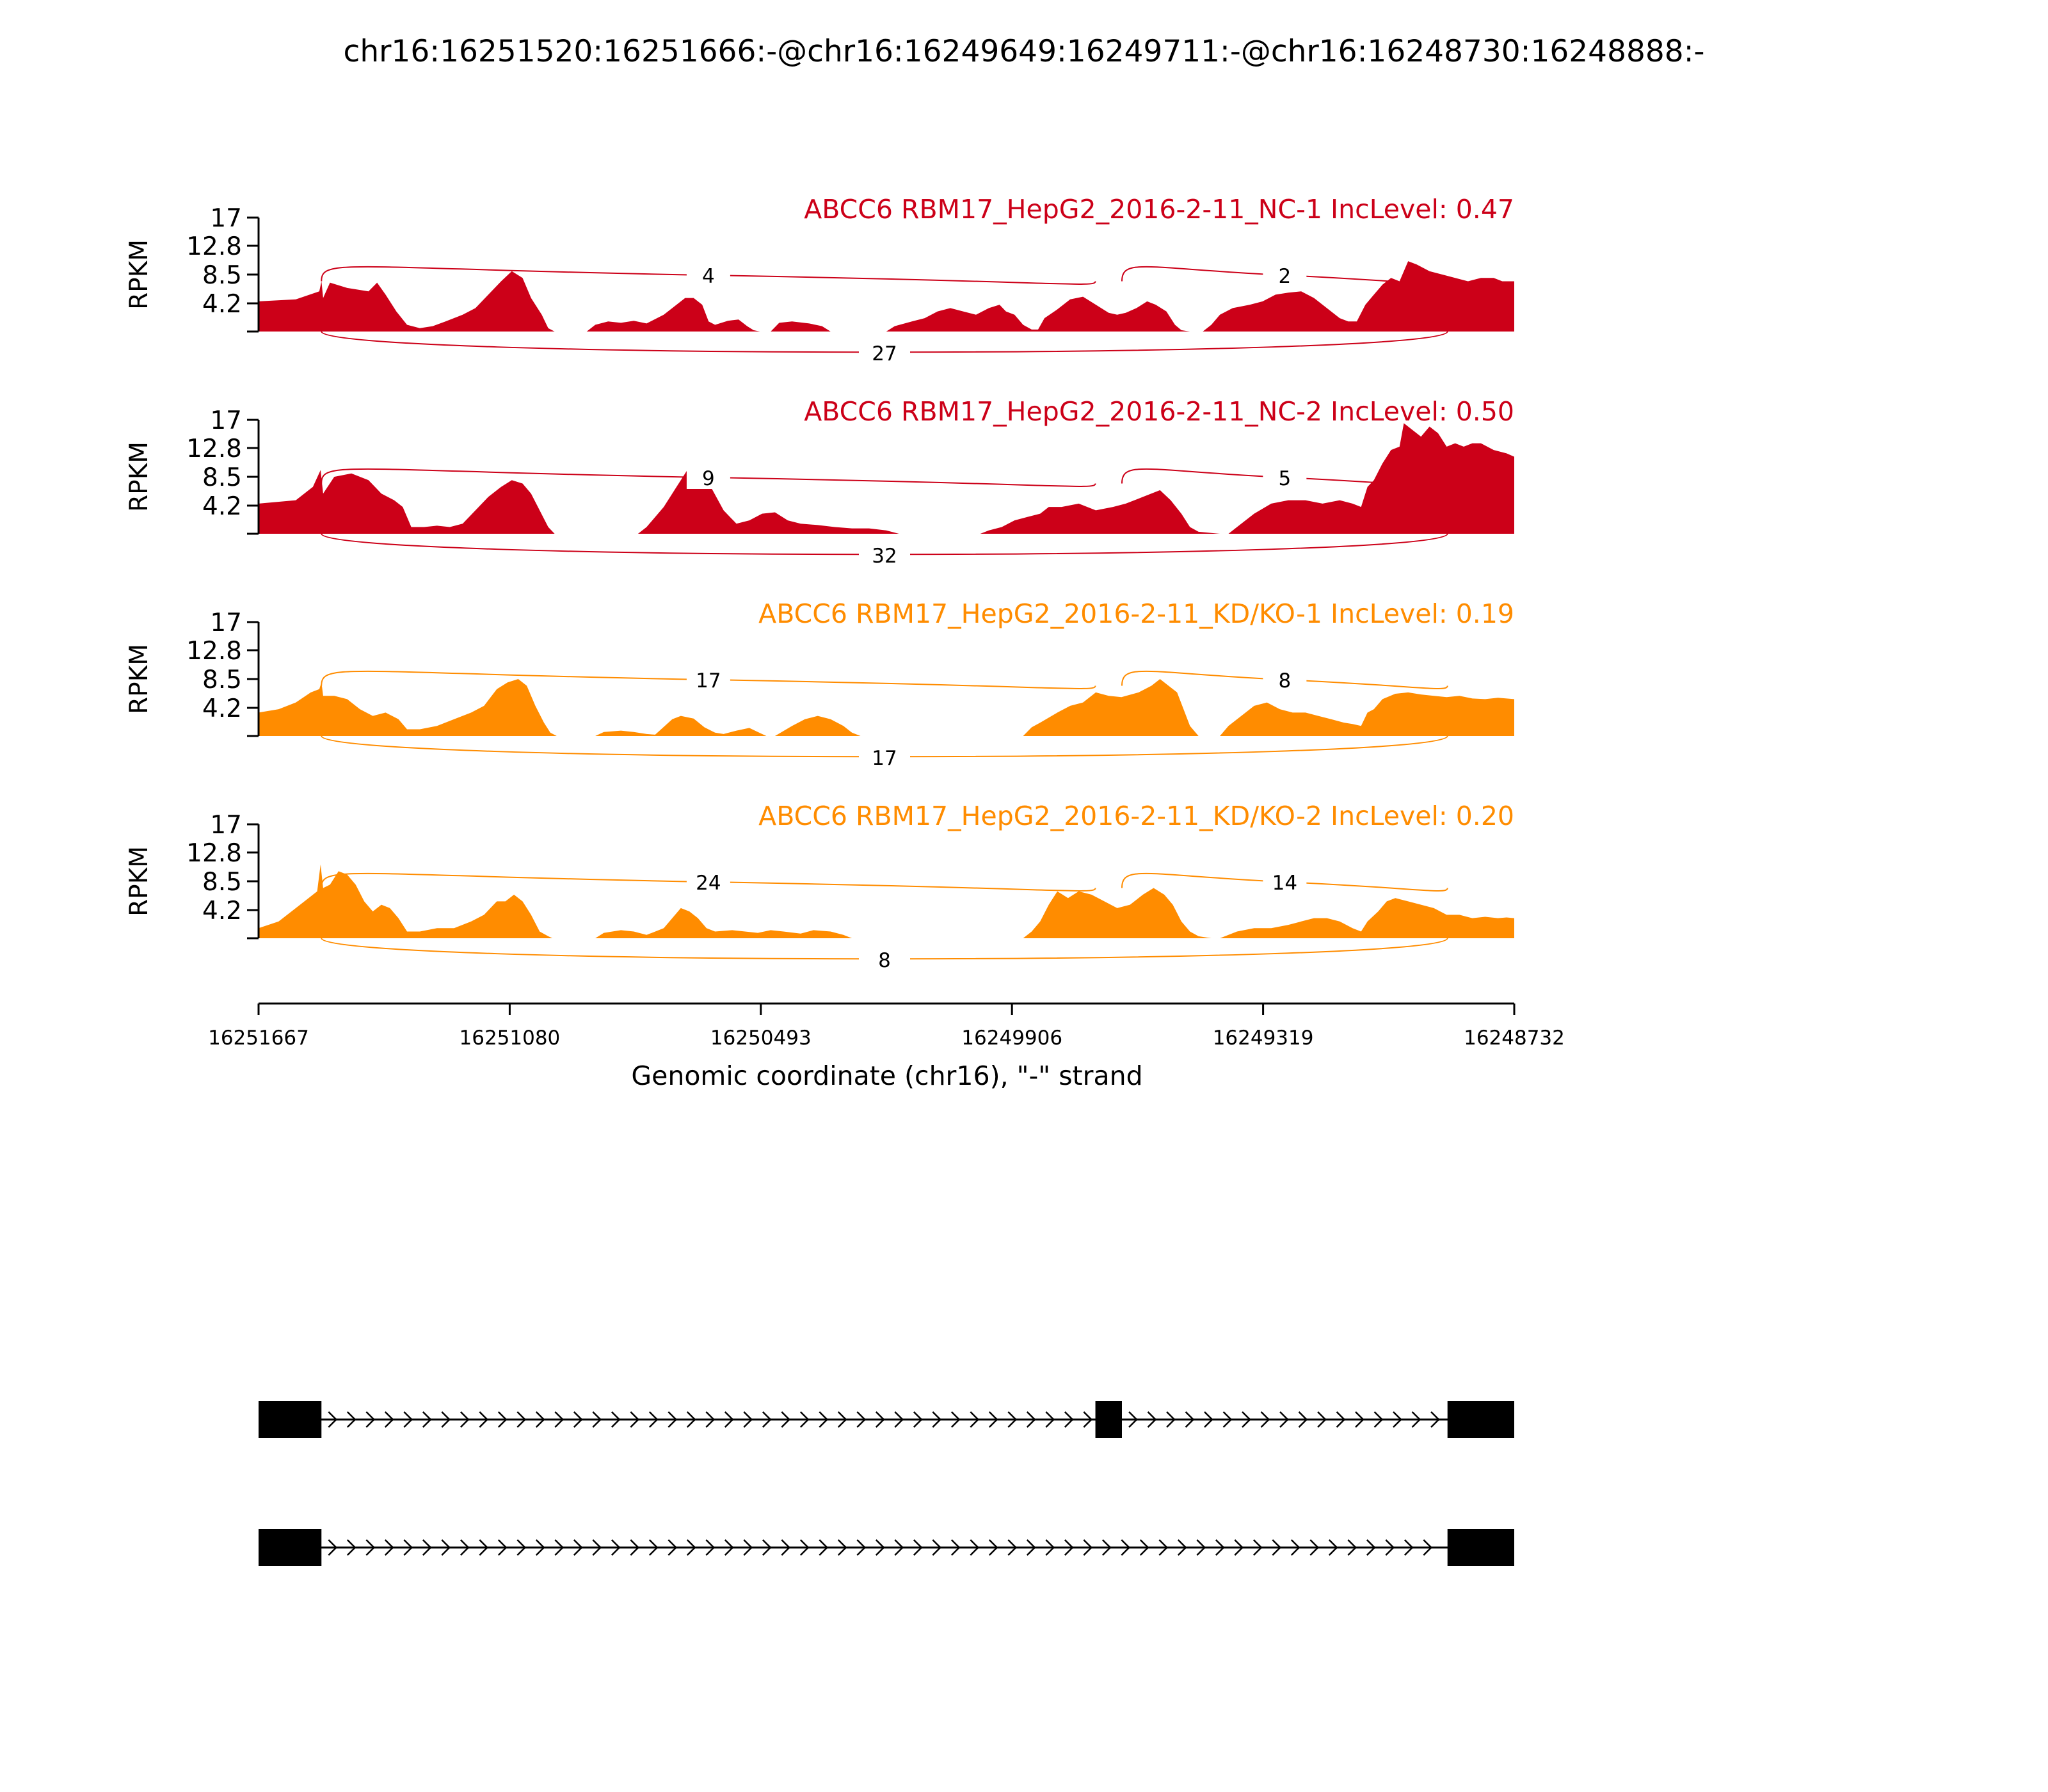 This screenshot has height=1792, width=2048. Describe the element at coordinates (1263, 1038) in the screenshot. I see `x-tick-label: 16249319` at that location.